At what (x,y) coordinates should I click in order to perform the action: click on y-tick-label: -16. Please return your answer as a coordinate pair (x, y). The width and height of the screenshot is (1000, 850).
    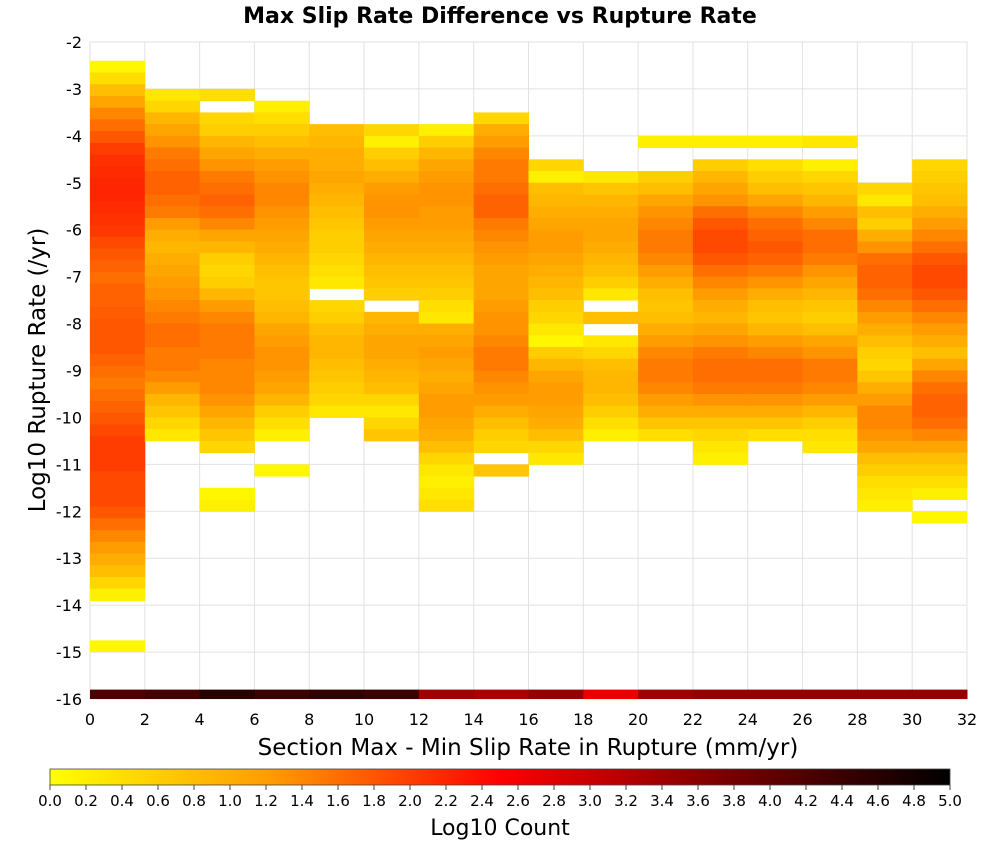
    Looking at the image, I should click on (69, 699).